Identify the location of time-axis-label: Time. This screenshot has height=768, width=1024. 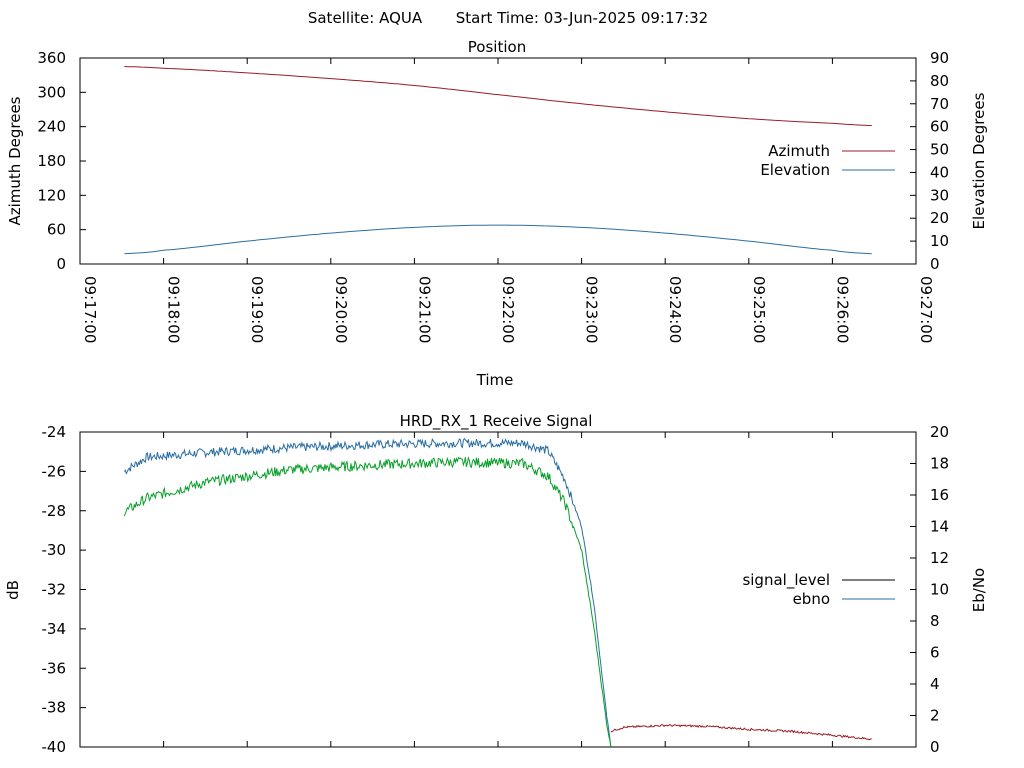
(495, 380).